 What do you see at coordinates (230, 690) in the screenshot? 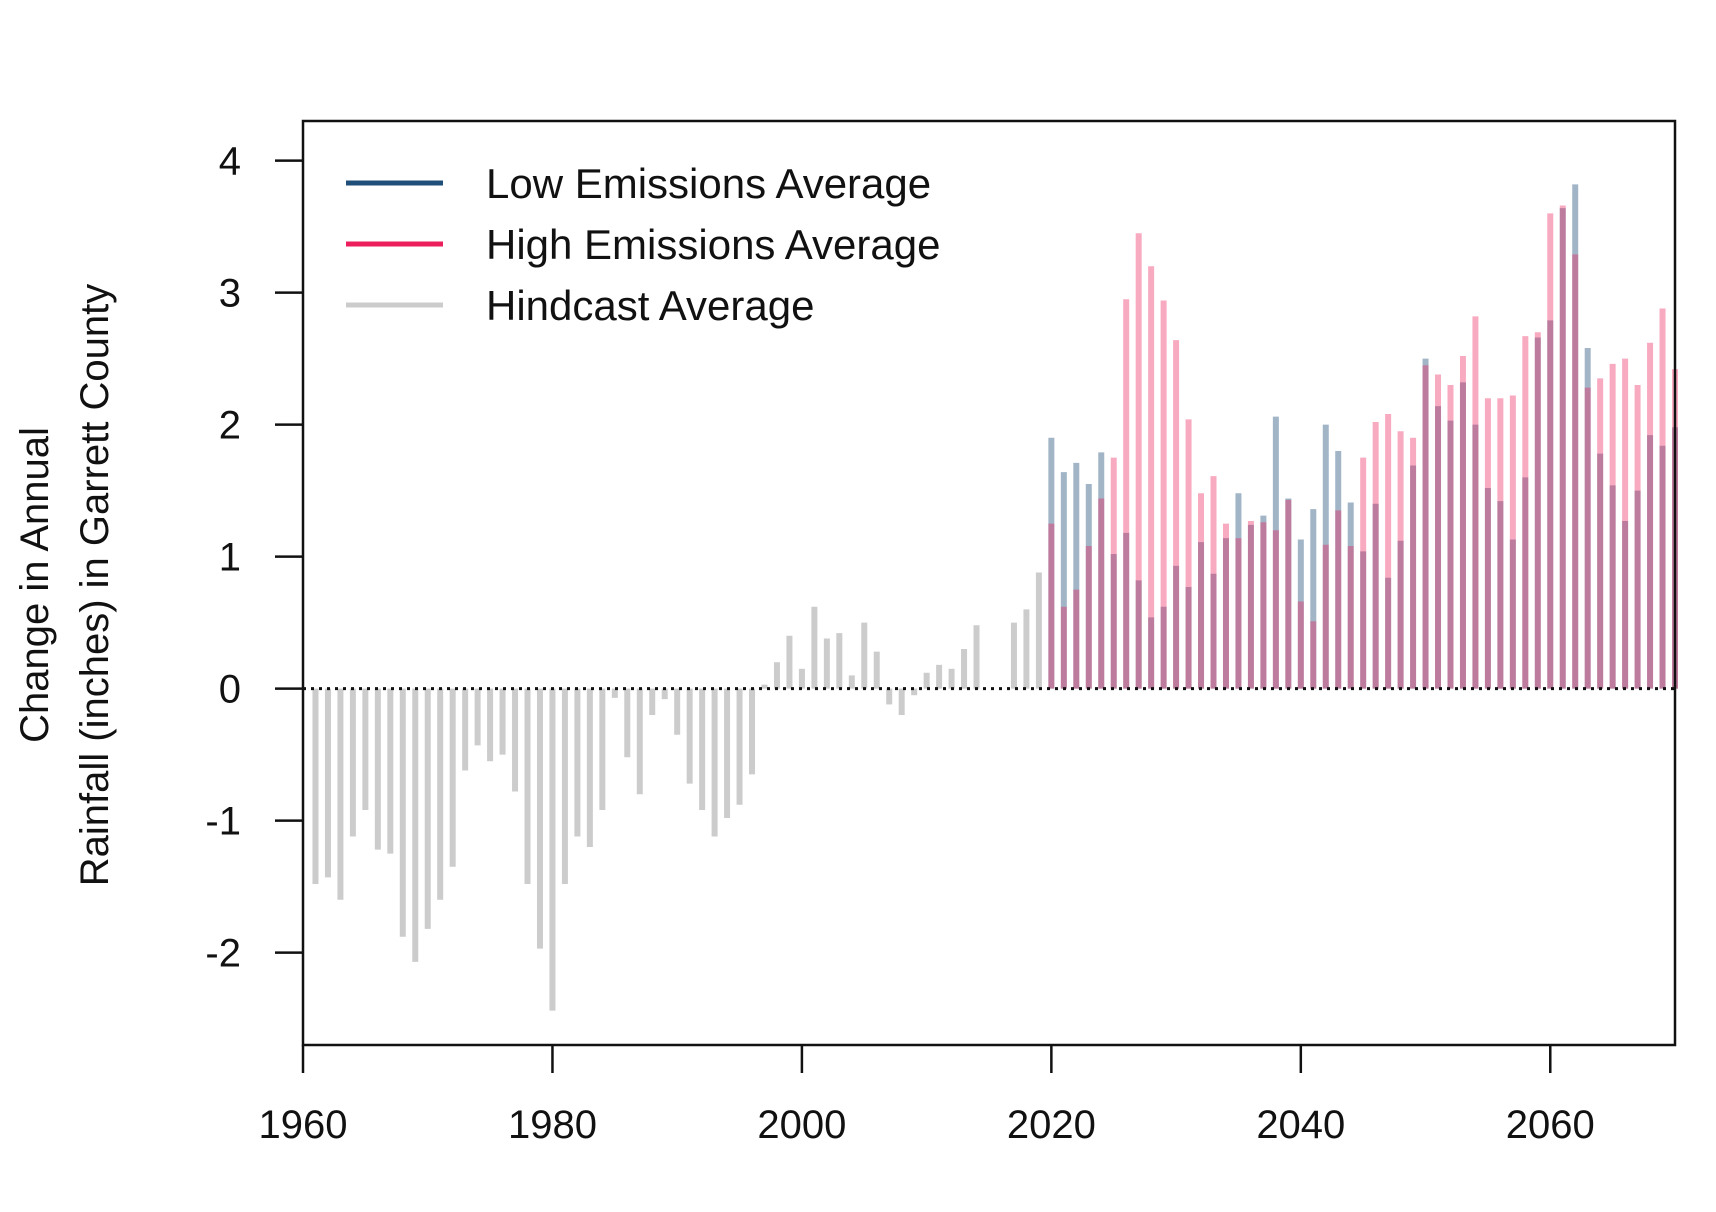
I see `y-tick-label: 0` at bounding box center [230, 690].